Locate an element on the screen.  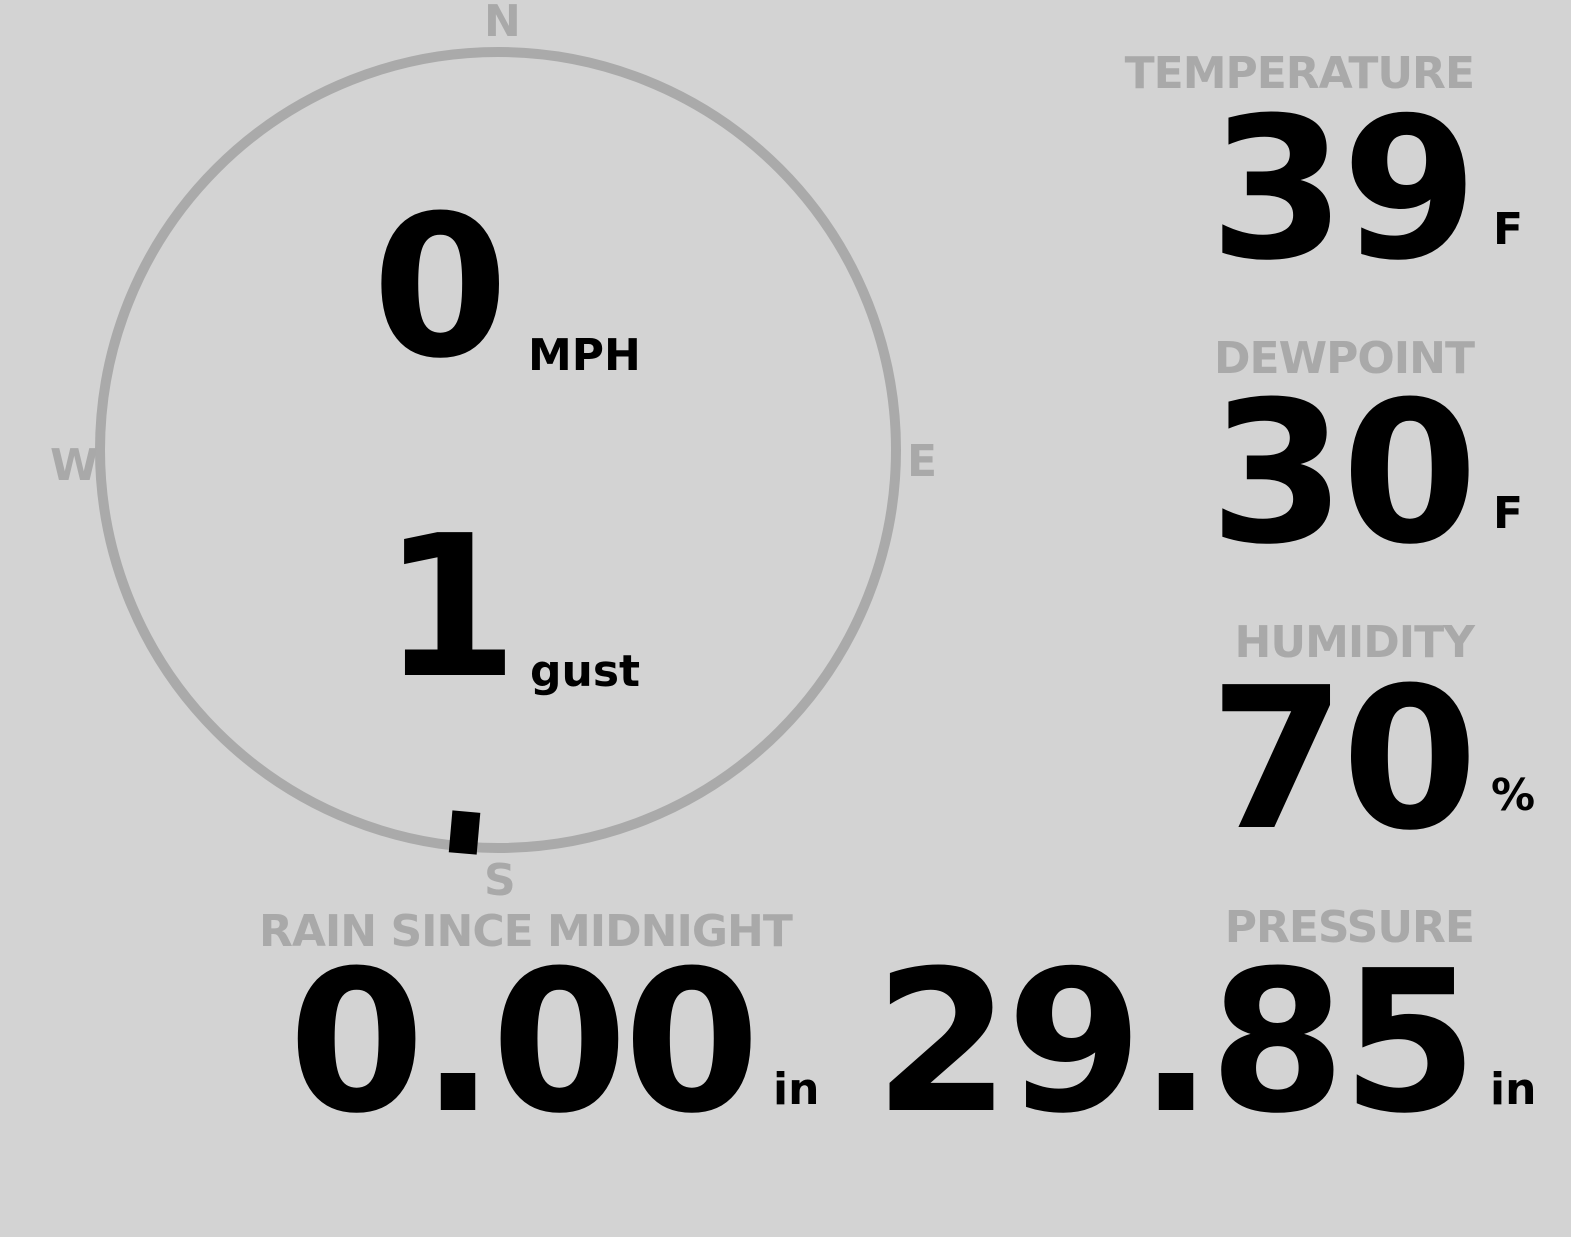
dewpoint-label: DEWPOINT is located at coordinates (1344, 358).